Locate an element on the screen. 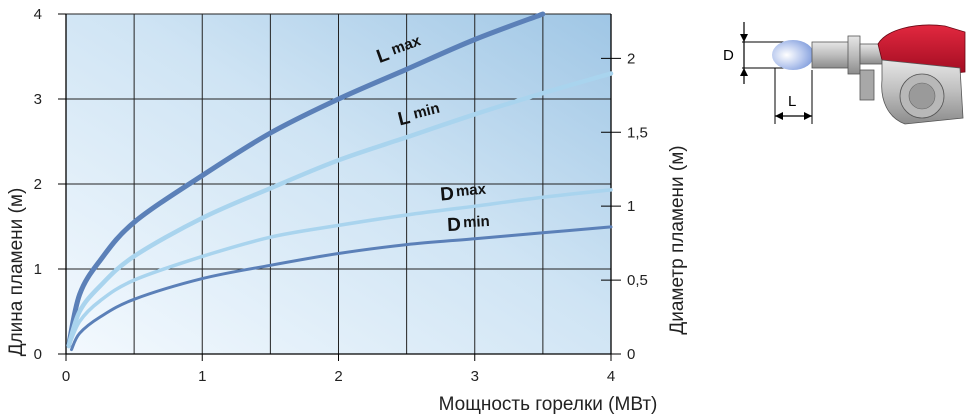 The image size is (969, 416). d-label: D is located at coordinates (728, 55).